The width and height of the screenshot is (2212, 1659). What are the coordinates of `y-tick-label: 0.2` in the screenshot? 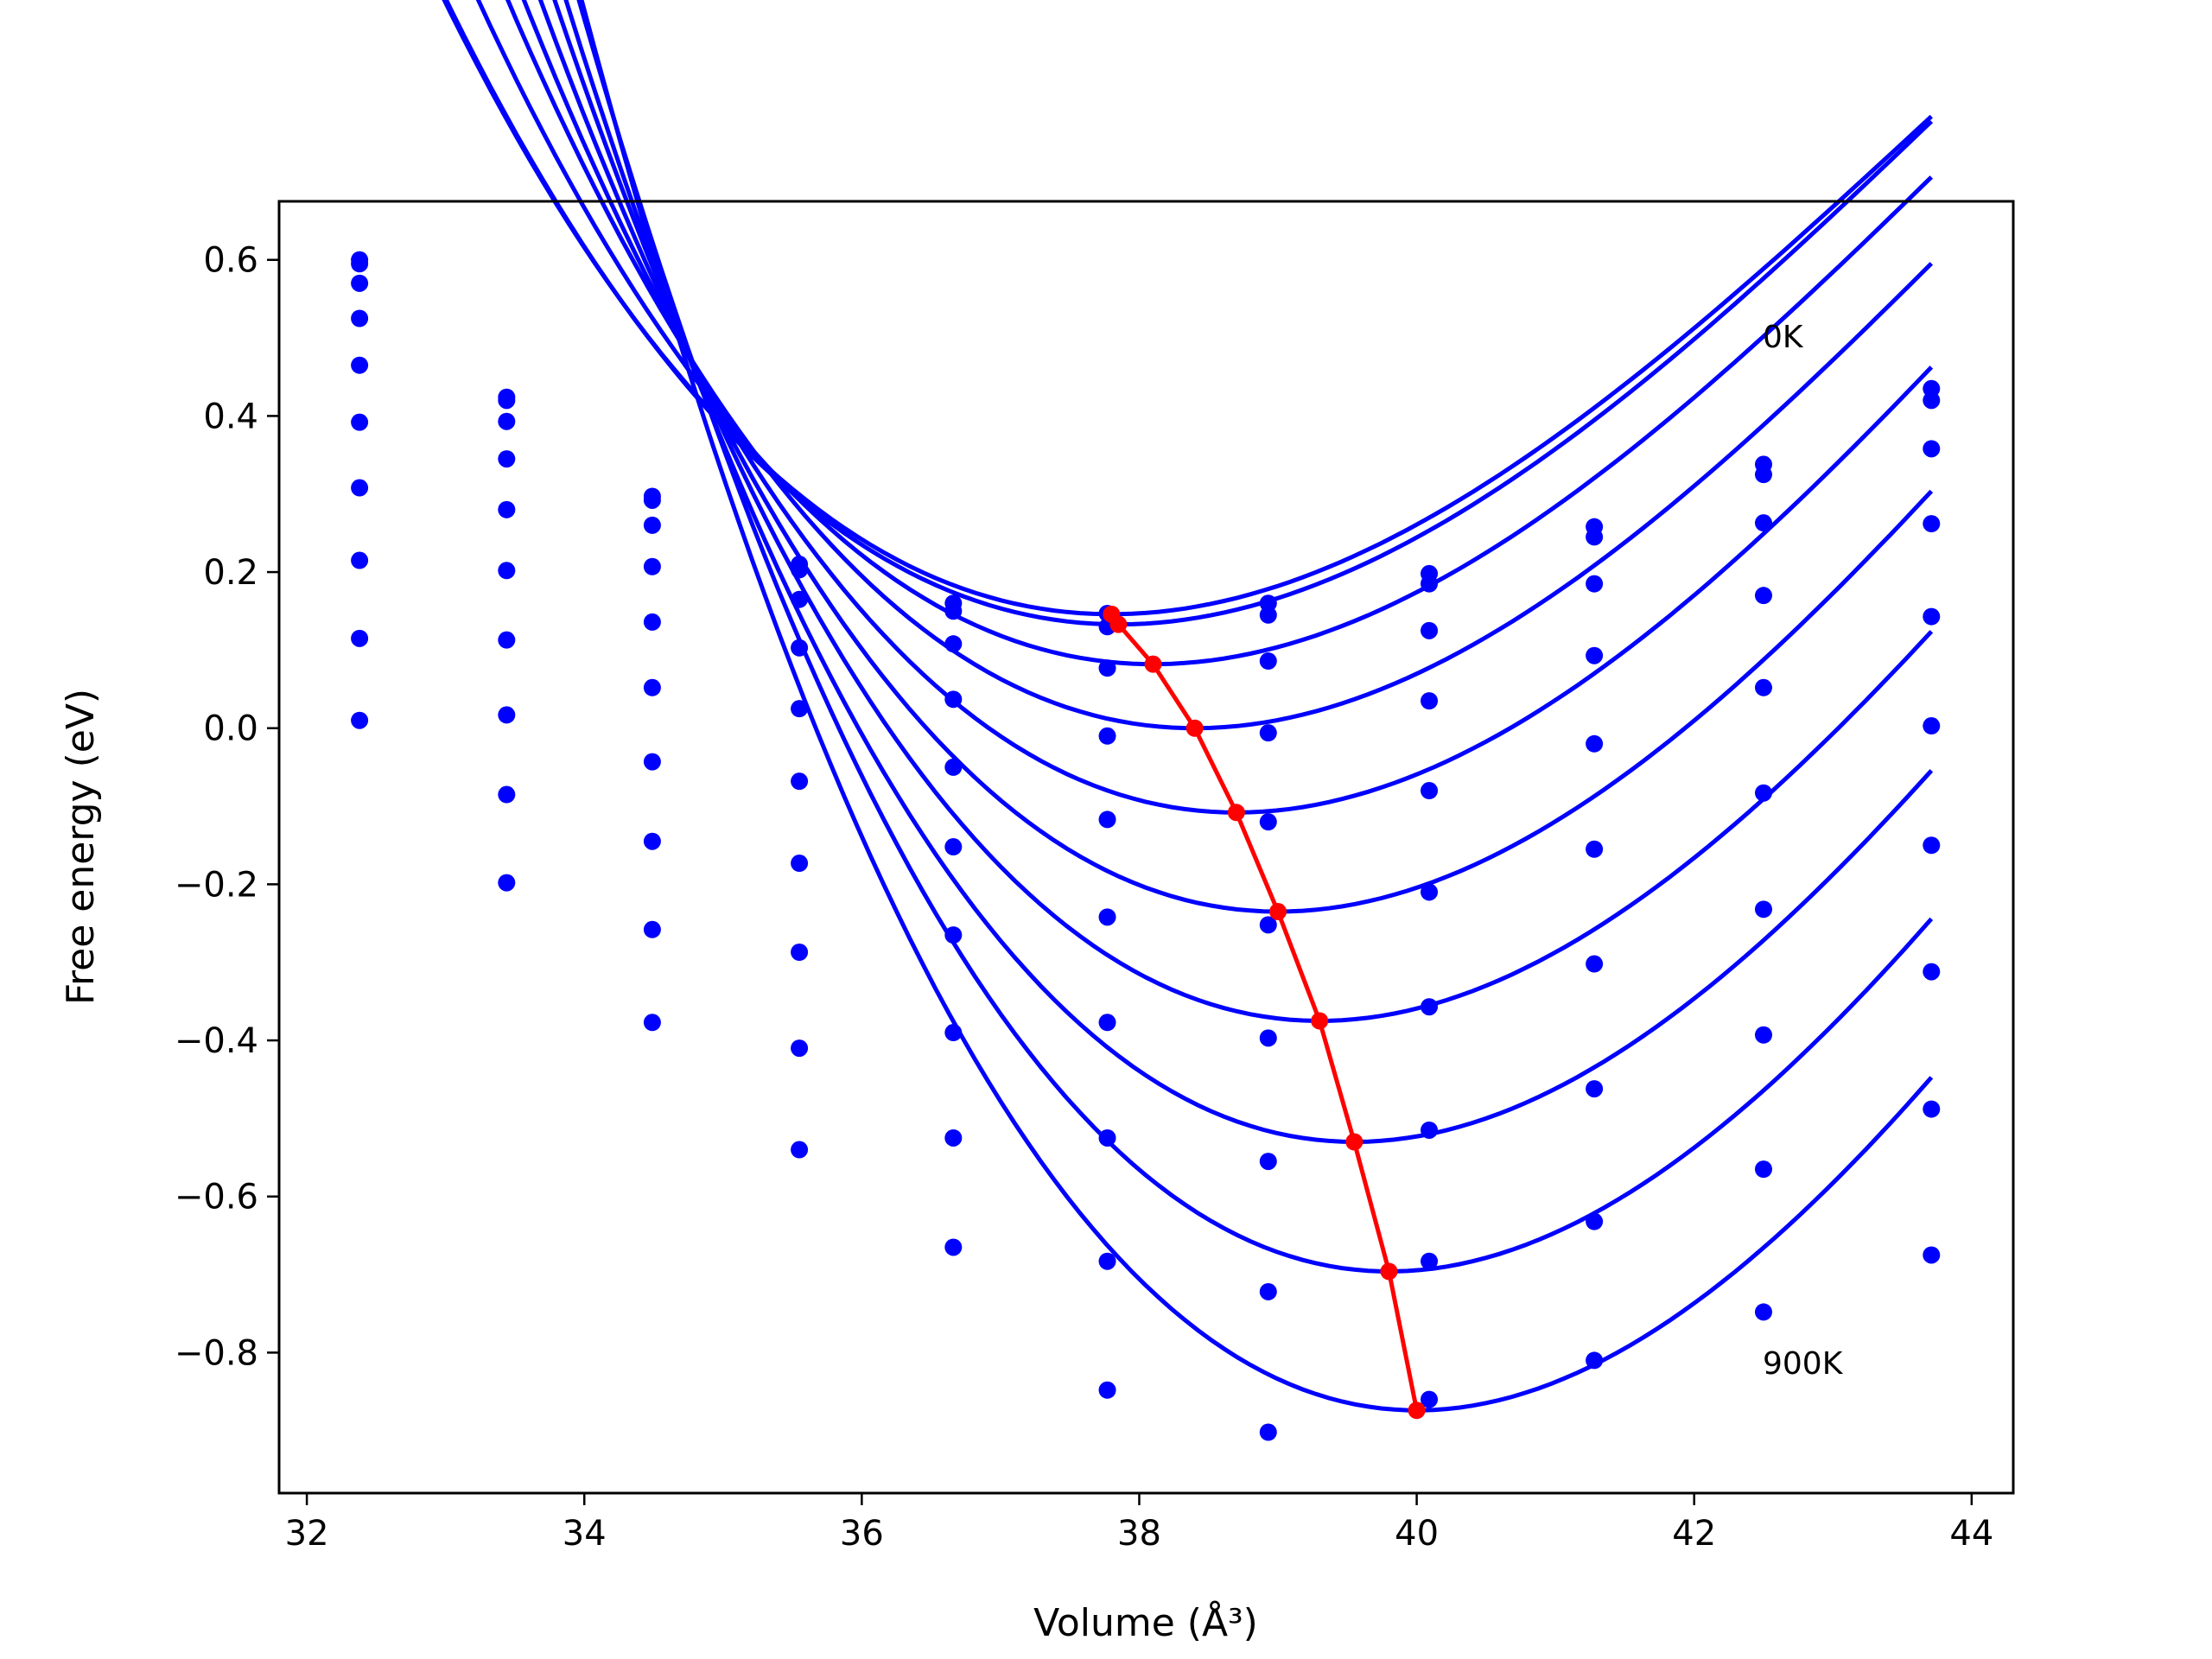 It's located at (231, 573).